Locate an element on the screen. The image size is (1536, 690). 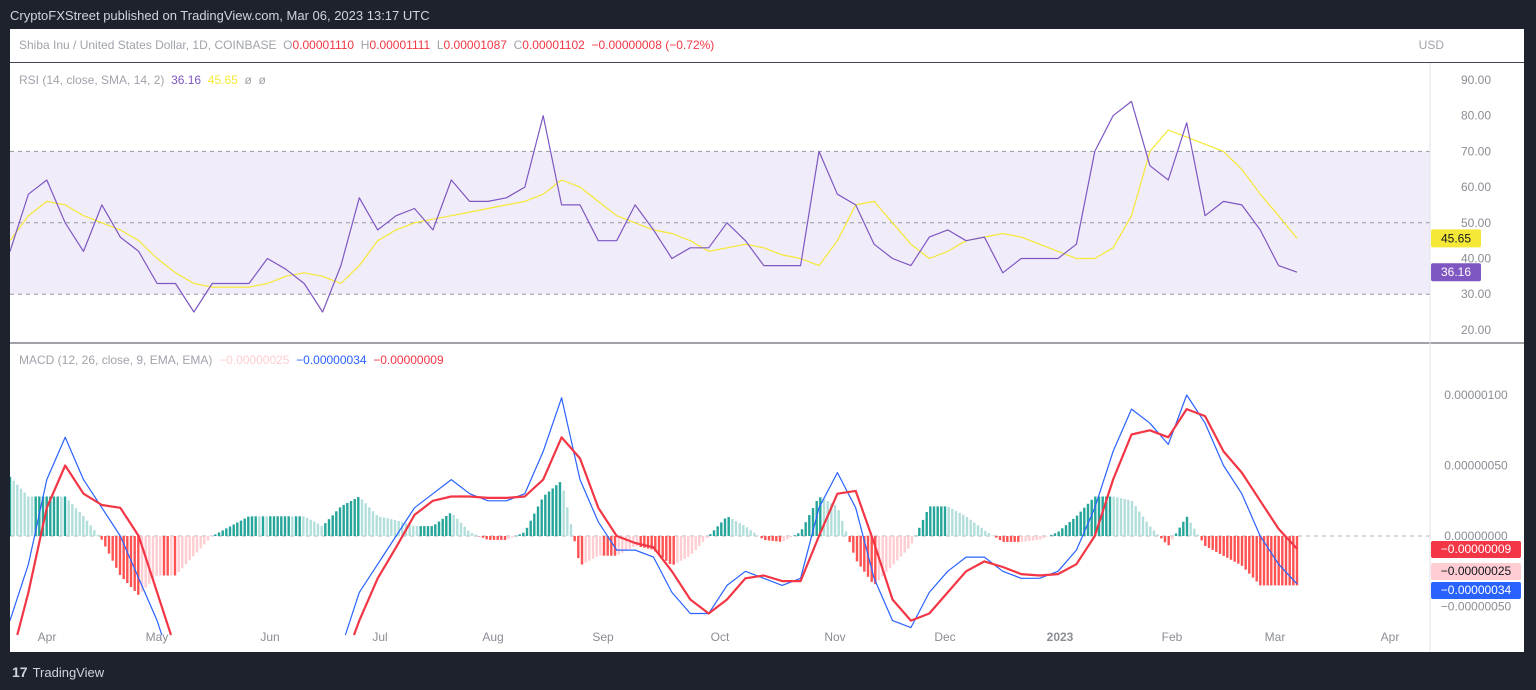
macd-signal-tag-bg is located at coordinates (1476, 549).